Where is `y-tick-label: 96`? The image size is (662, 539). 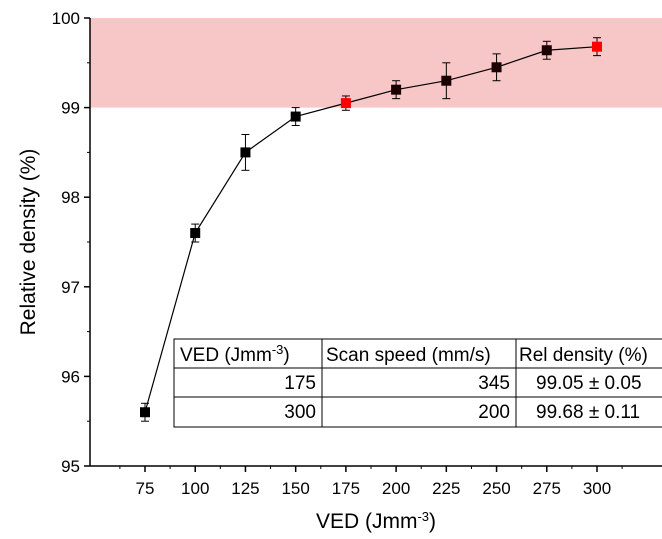
y-tick-label: 96 is located at coordinates (70, 376).